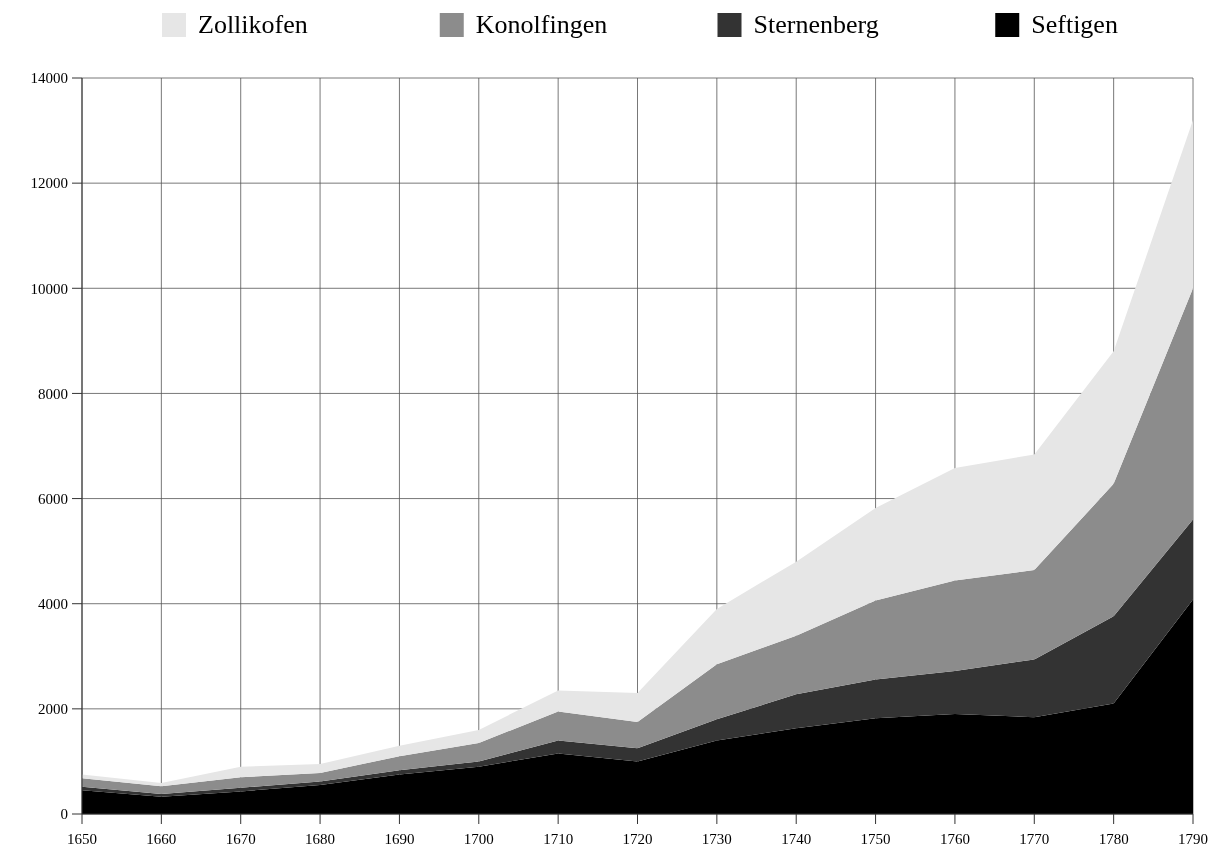  I want to click on x-tick-label: 1780, so click(1113, 839).